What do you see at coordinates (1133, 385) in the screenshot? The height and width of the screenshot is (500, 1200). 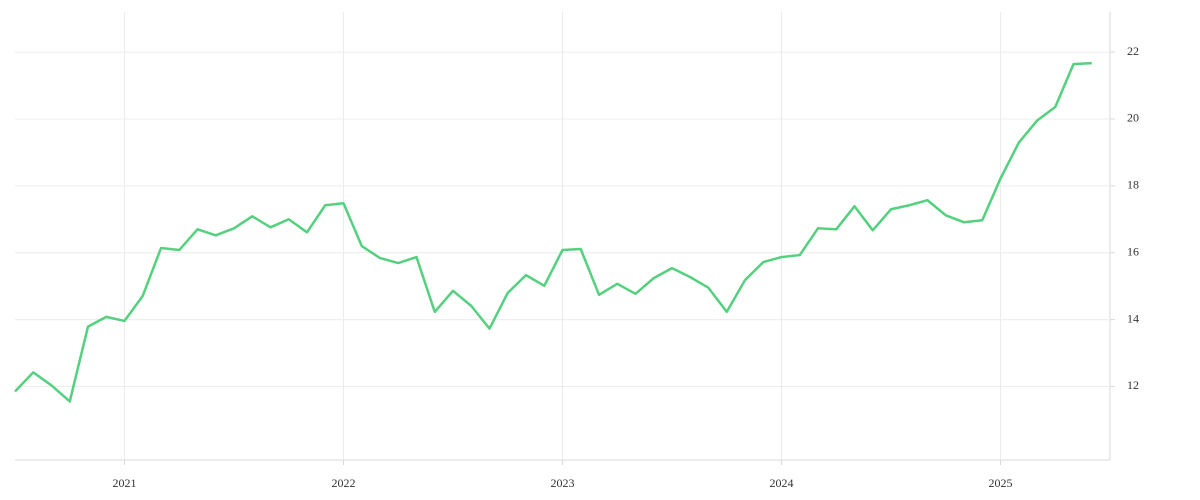 I see `y-tick-label: 12` at bounding box center [1133, 385].